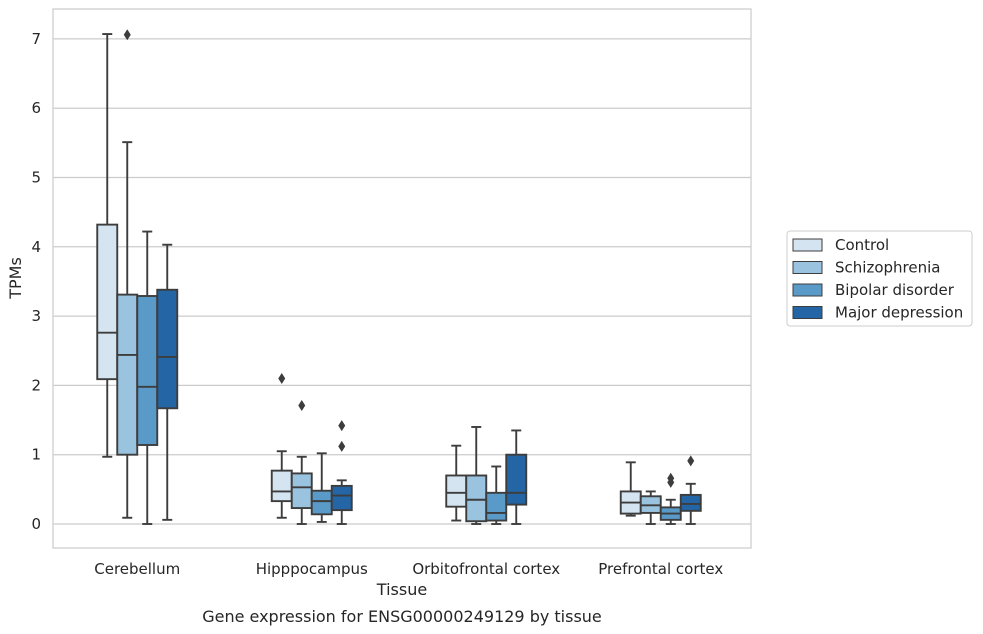 This screenshot has height=634, width=983. Describe the element at coordinates (486, 569) in the screenshot. I see `x-tick-label: Orbitofrontal cortex` at that location.